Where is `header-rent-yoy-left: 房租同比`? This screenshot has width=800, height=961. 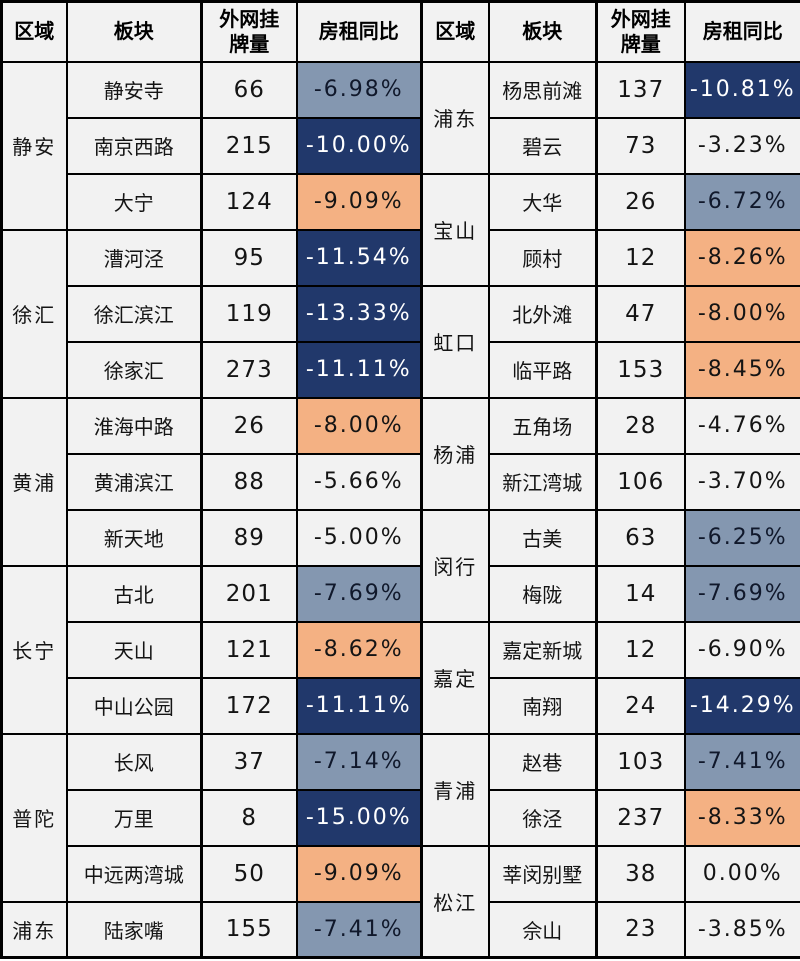
header-rent-yoy-left: 房租同比 is located at coordinates (359, 31).